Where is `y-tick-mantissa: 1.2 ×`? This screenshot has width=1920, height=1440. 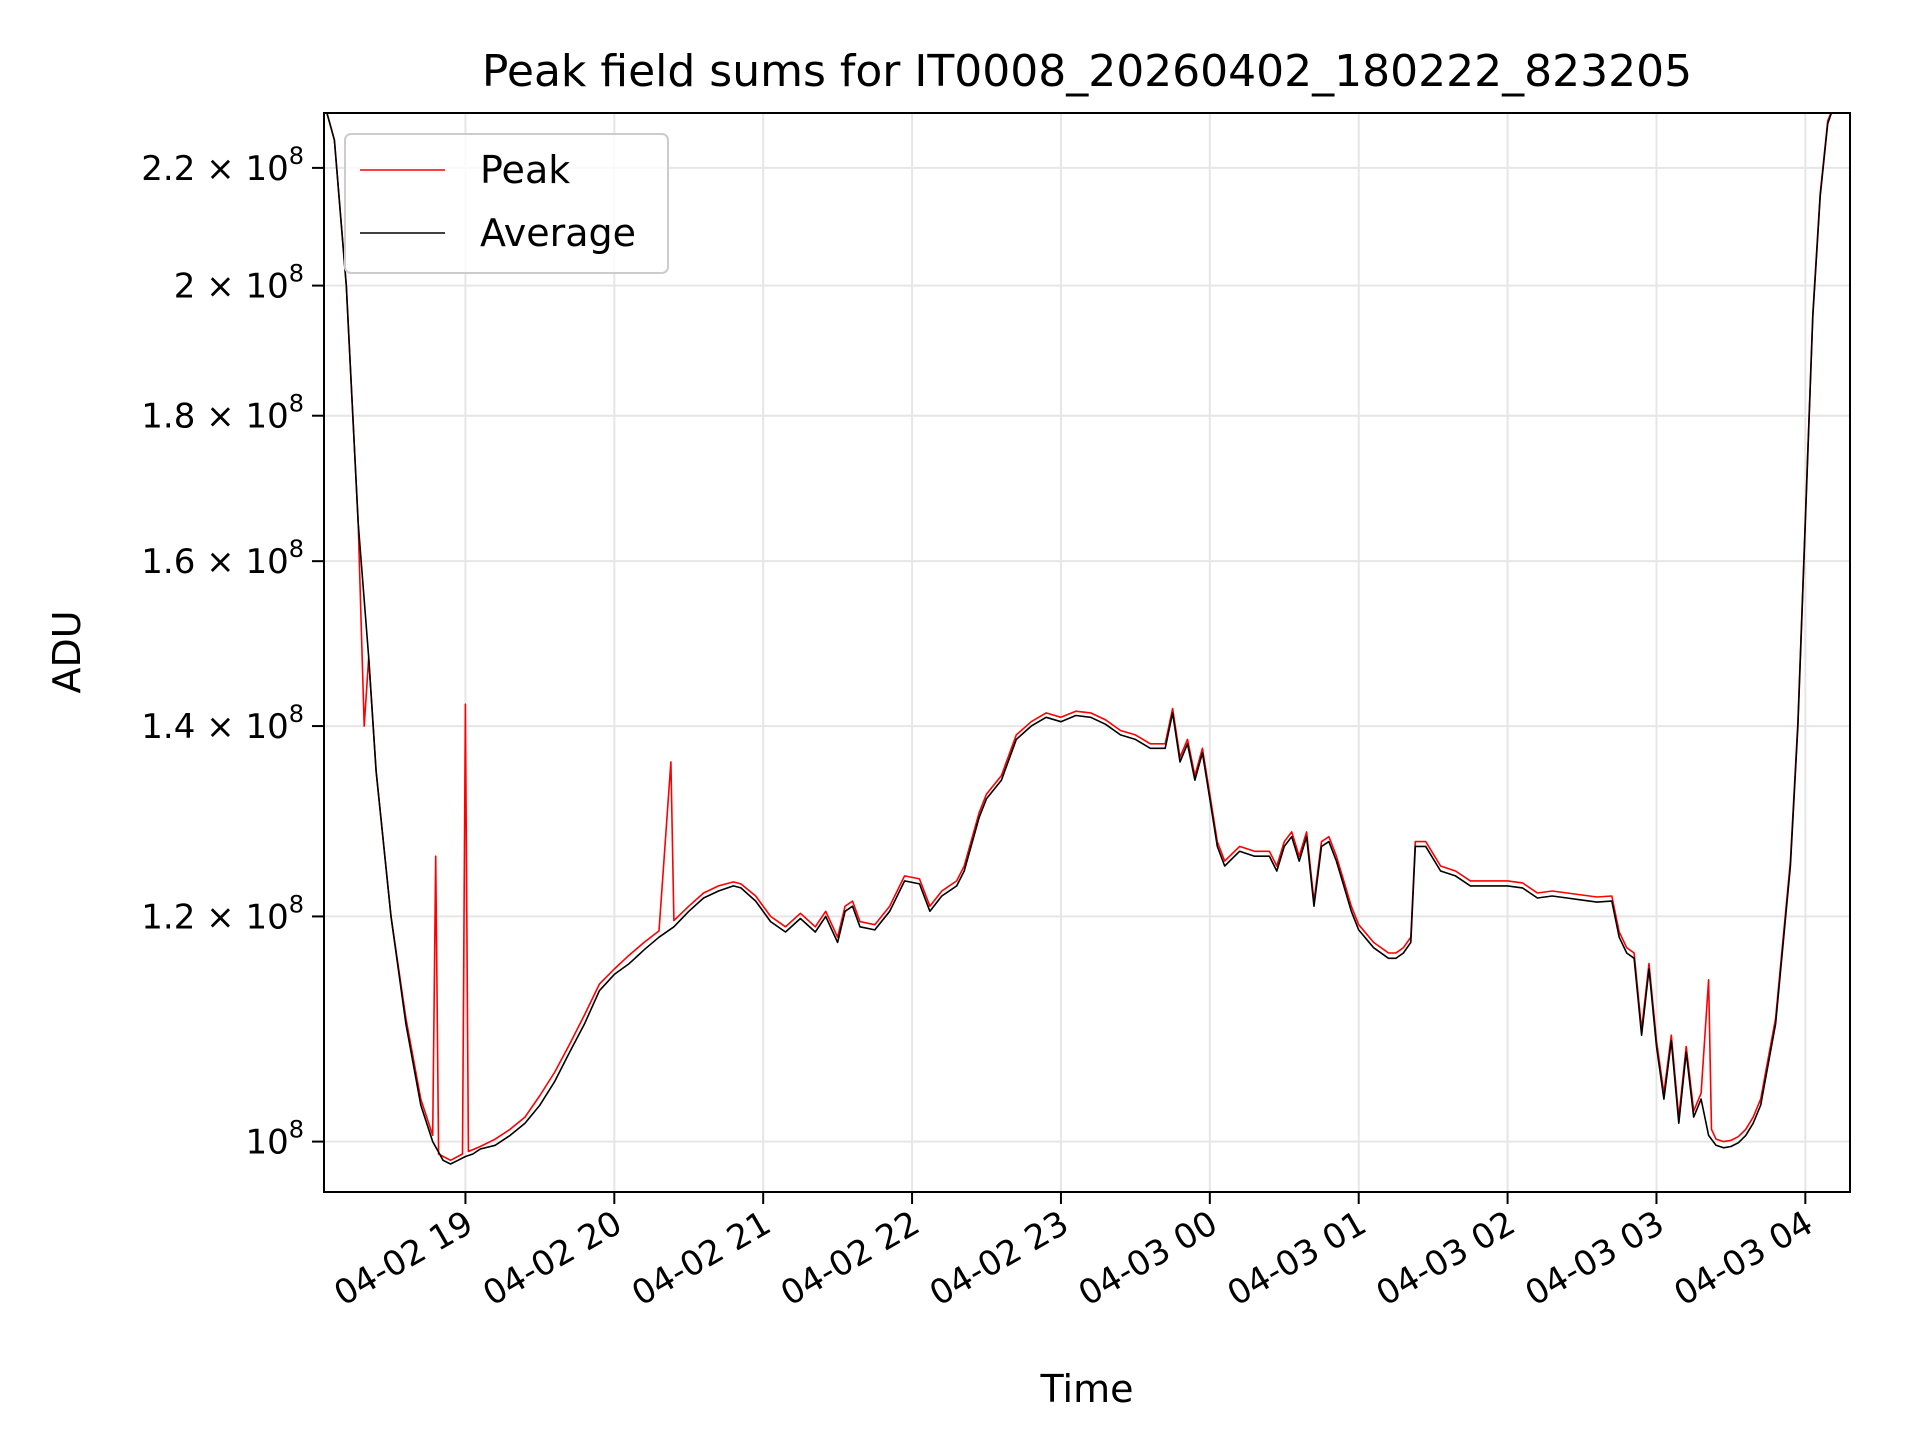
y-tick-mantissa: 1.2 × is located at coordinates (193, 917).